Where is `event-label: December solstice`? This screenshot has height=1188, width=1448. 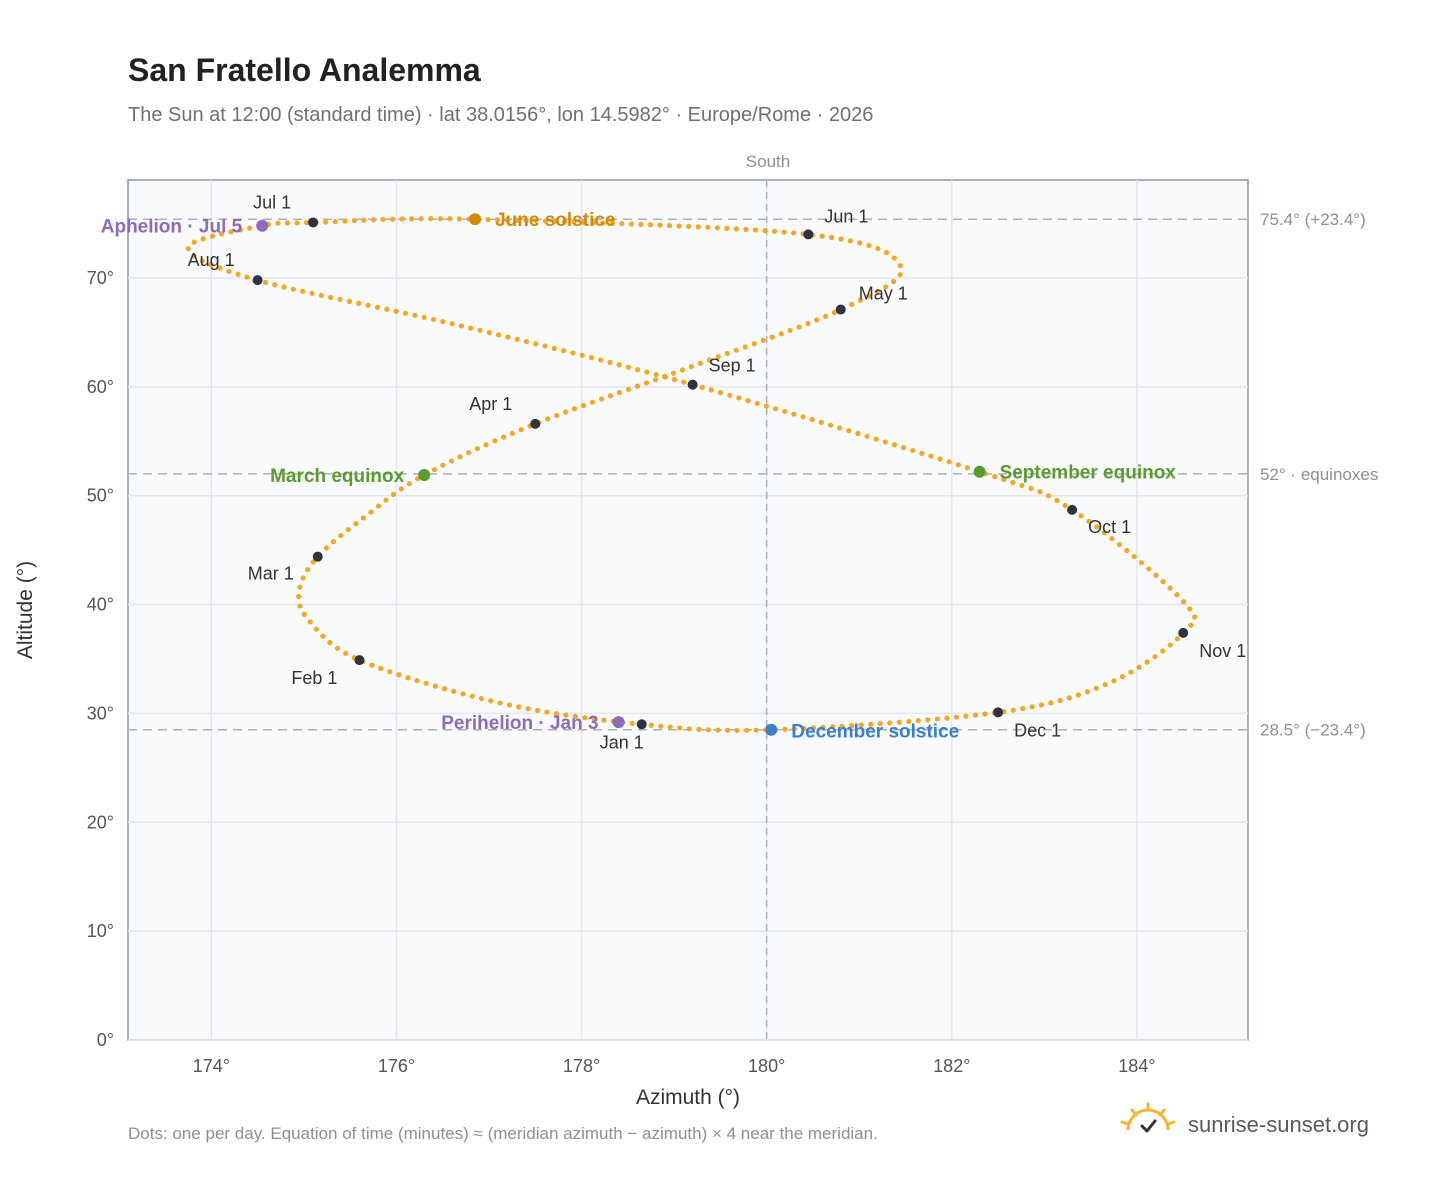
event-label: December solstice is located at coordinates (875, 732).